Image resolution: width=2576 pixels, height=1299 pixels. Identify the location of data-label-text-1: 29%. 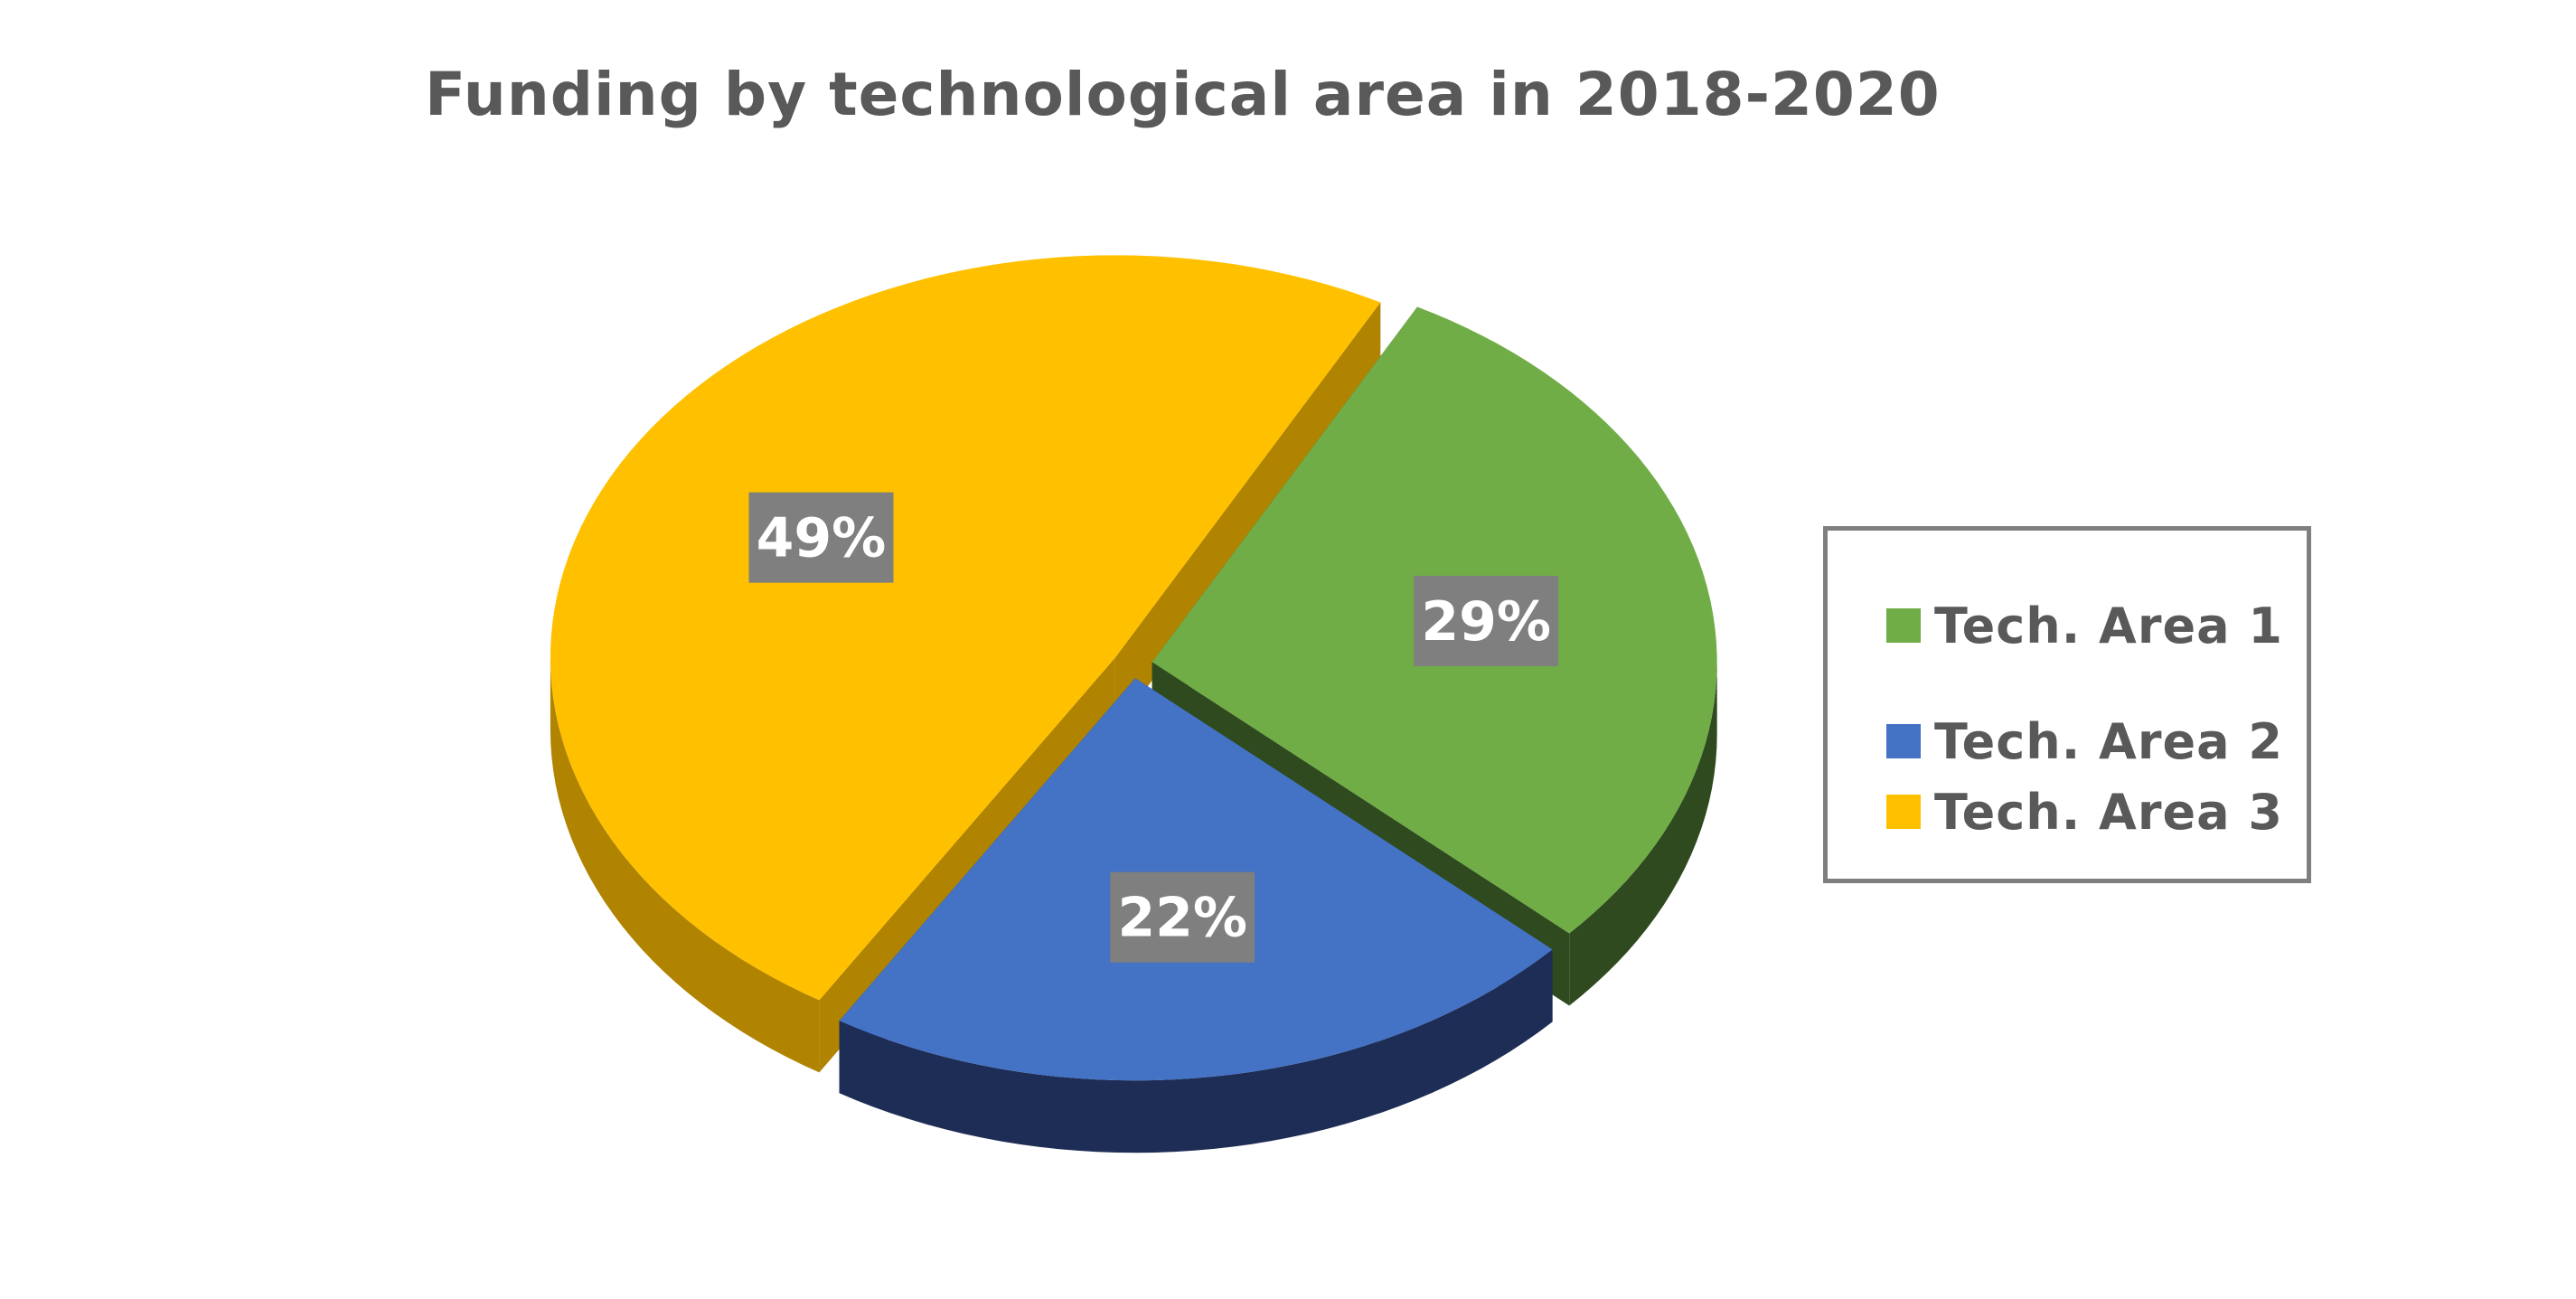
(1486, 622).